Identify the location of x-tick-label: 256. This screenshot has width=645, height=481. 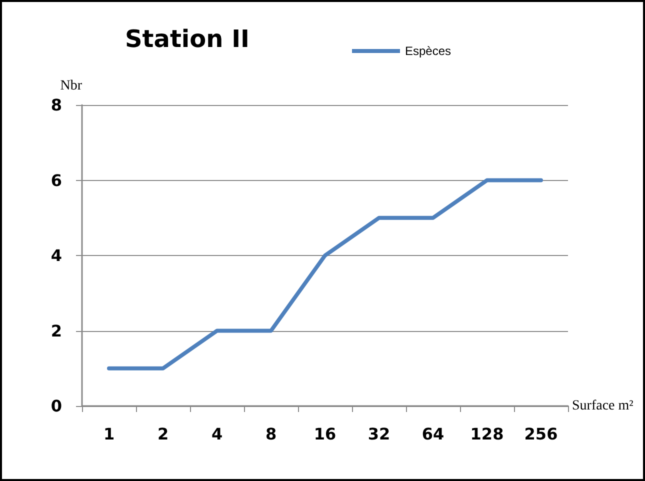
(541, 434).